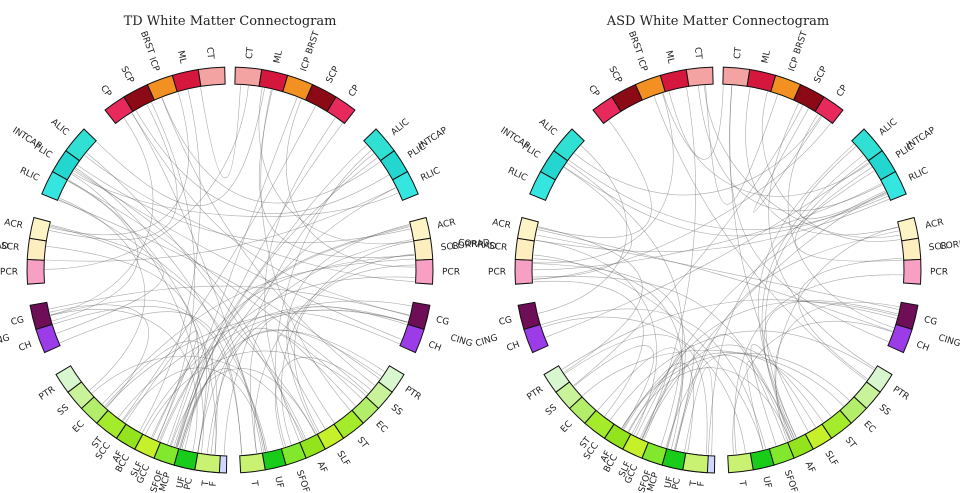 The width and height of the screenshot is (960, 493). I want to click on segment-label-ss: SS, so click(396, 410).